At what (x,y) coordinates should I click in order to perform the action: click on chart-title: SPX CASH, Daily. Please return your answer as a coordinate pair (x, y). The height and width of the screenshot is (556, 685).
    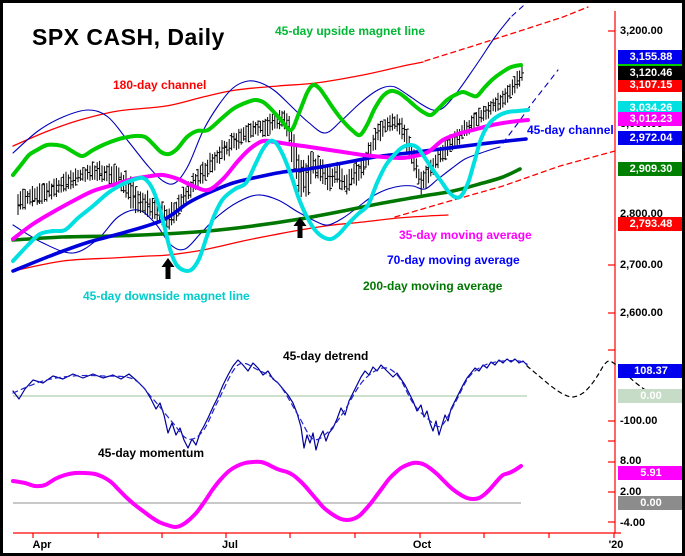
    Looking at the image, I should click on (128, 37).